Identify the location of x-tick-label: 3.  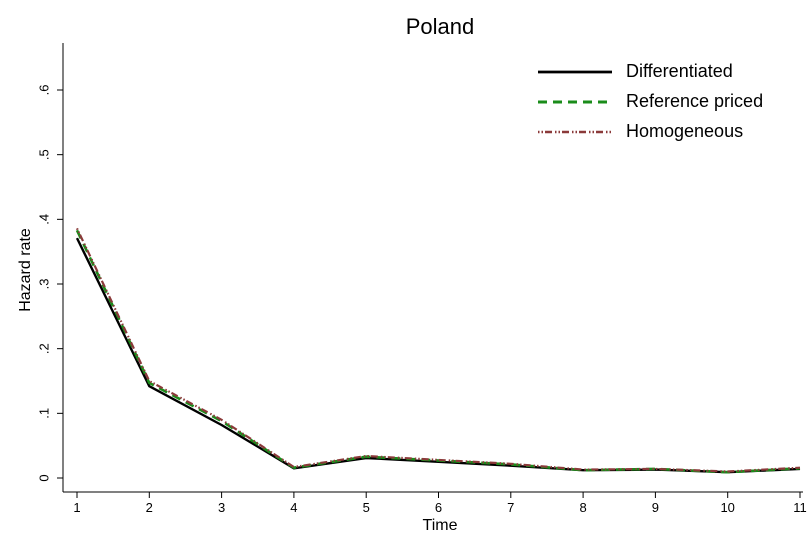
(221, 507).